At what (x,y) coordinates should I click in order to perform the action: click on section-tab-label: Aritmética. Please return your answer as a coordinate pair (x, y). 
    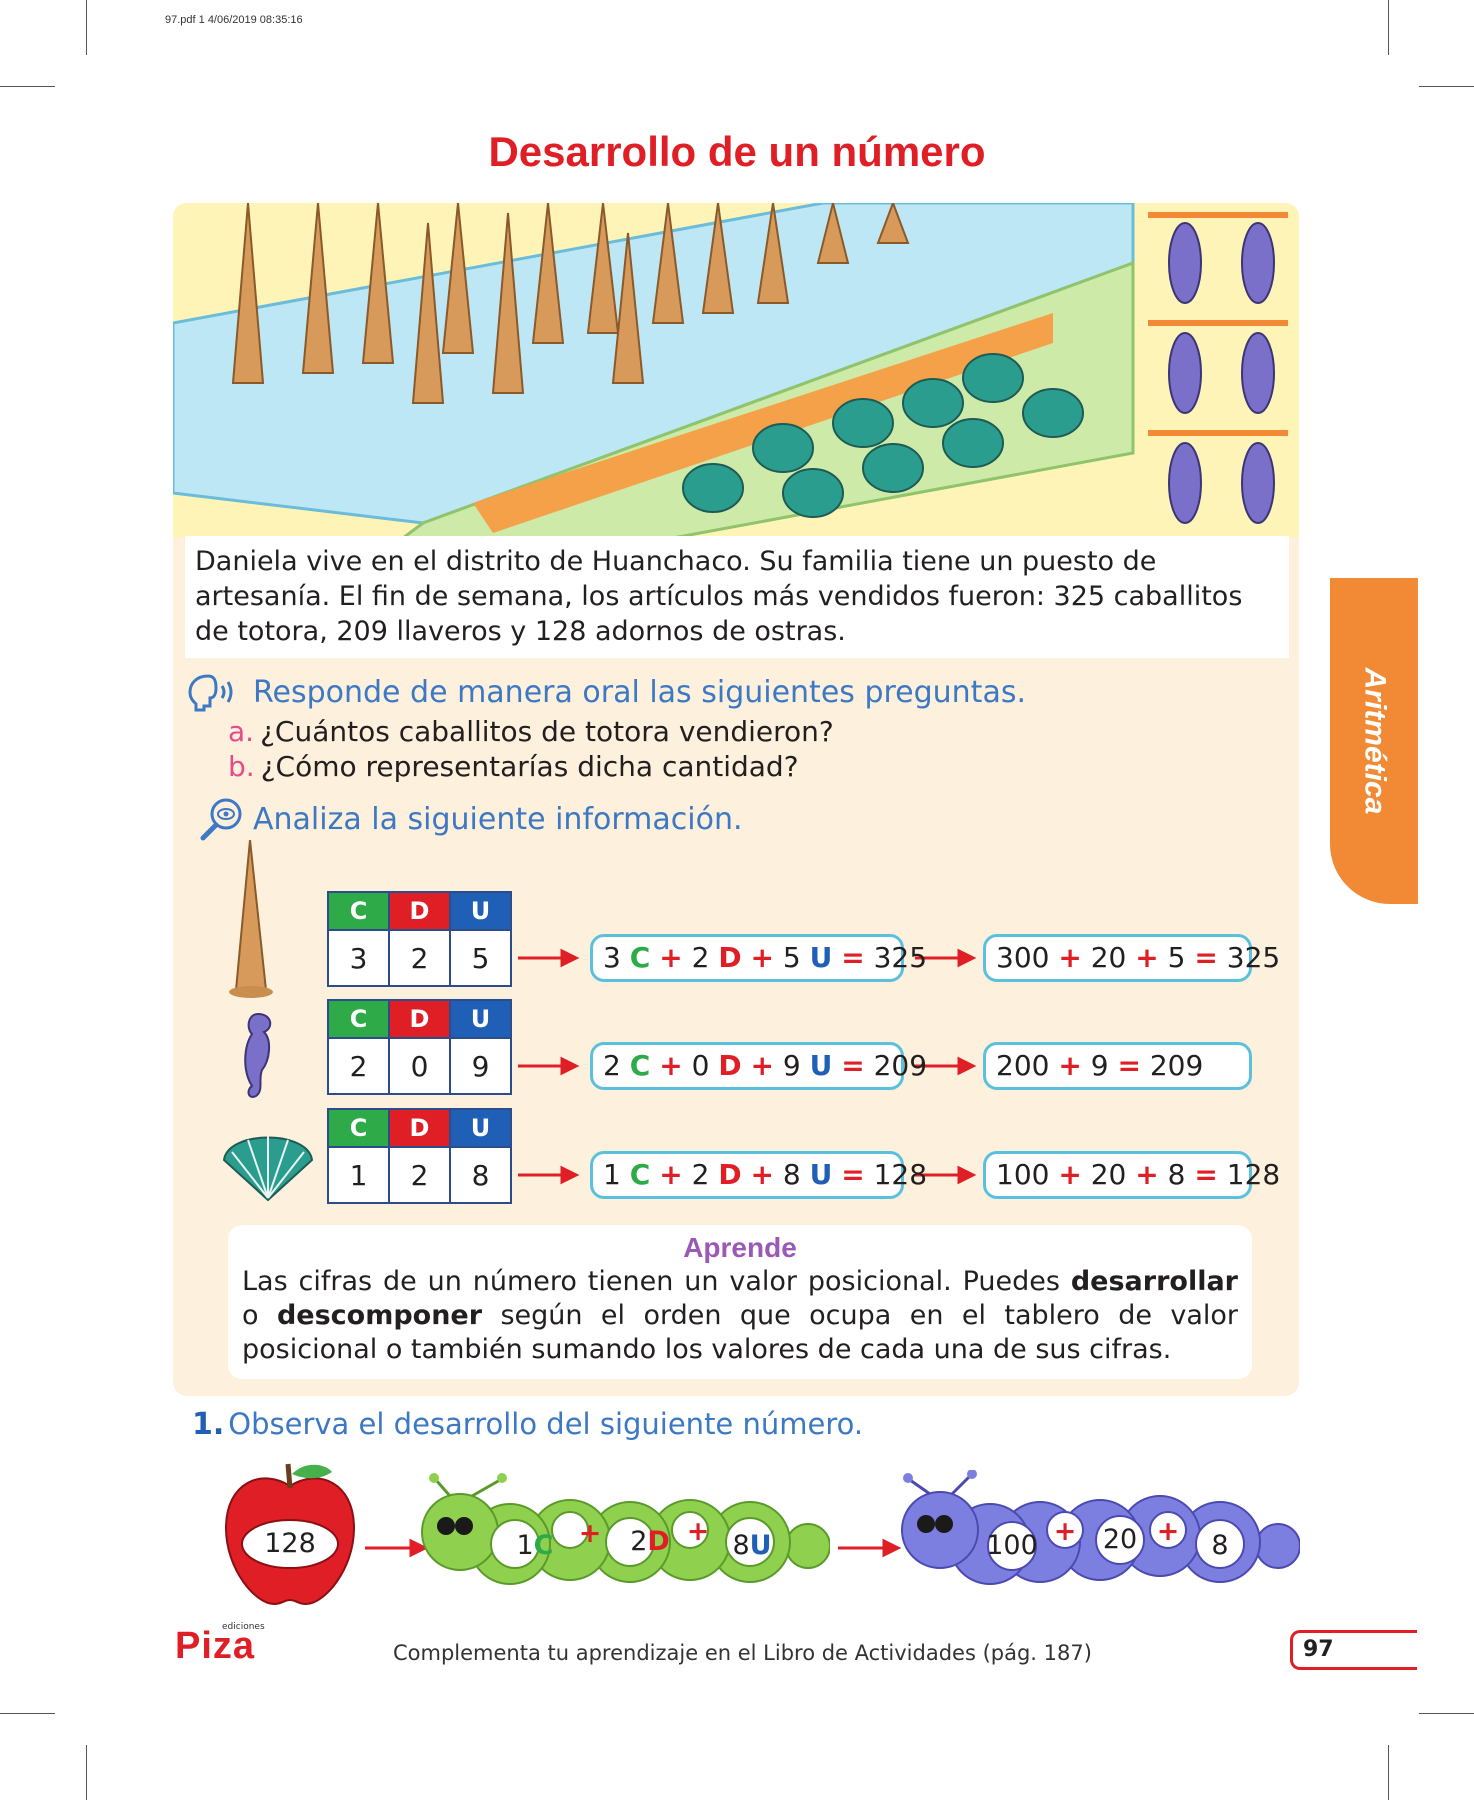
    Looking at the image, I should click on (1374, 741).